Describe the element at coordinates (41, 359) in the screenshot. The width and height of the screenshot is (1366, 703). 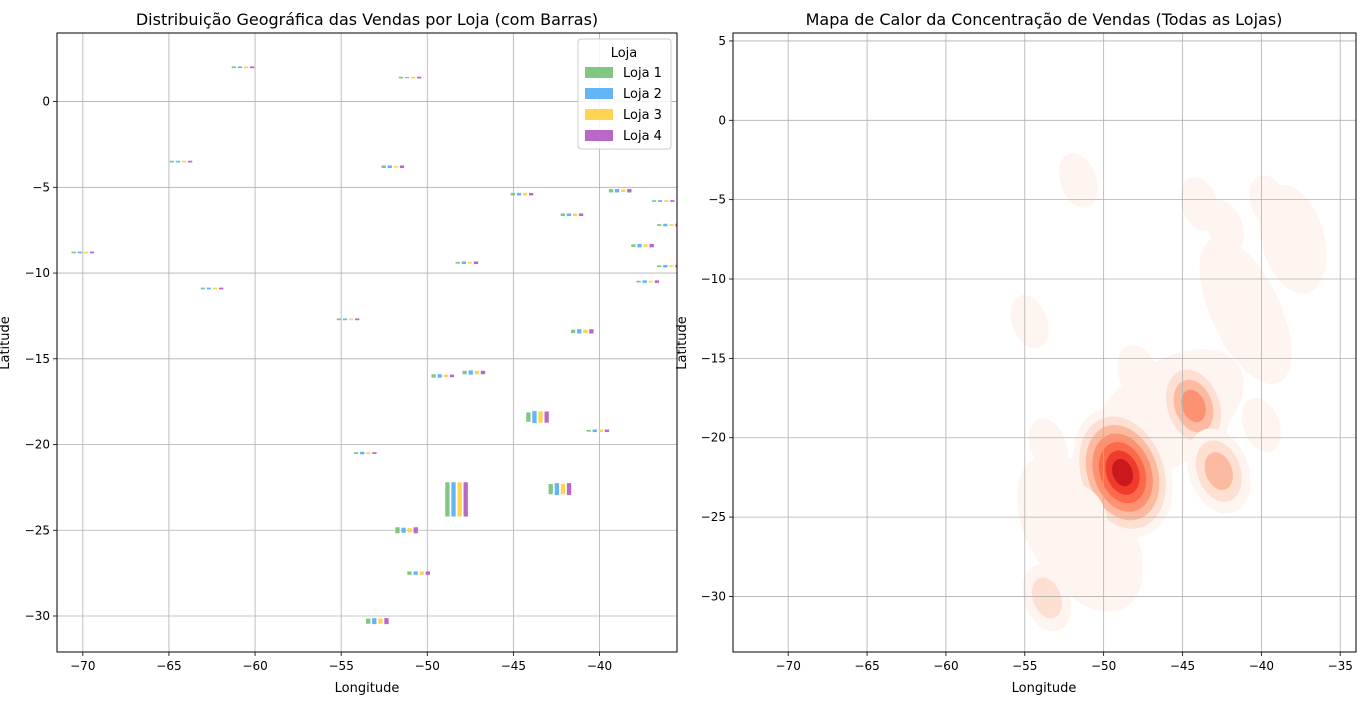
I see `left-y-ticks: 0 −5 −10 −15 −20 −25 −30` at that location.